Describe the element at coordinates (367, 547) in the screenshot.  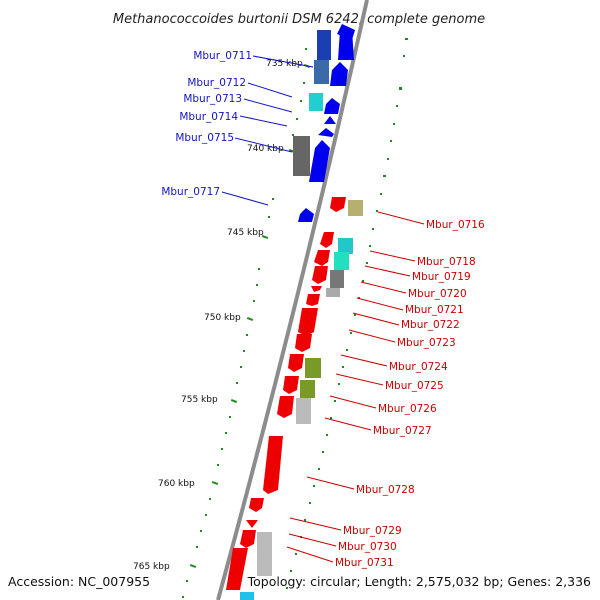
I see `gene-label: Mbur_0730` at that location.